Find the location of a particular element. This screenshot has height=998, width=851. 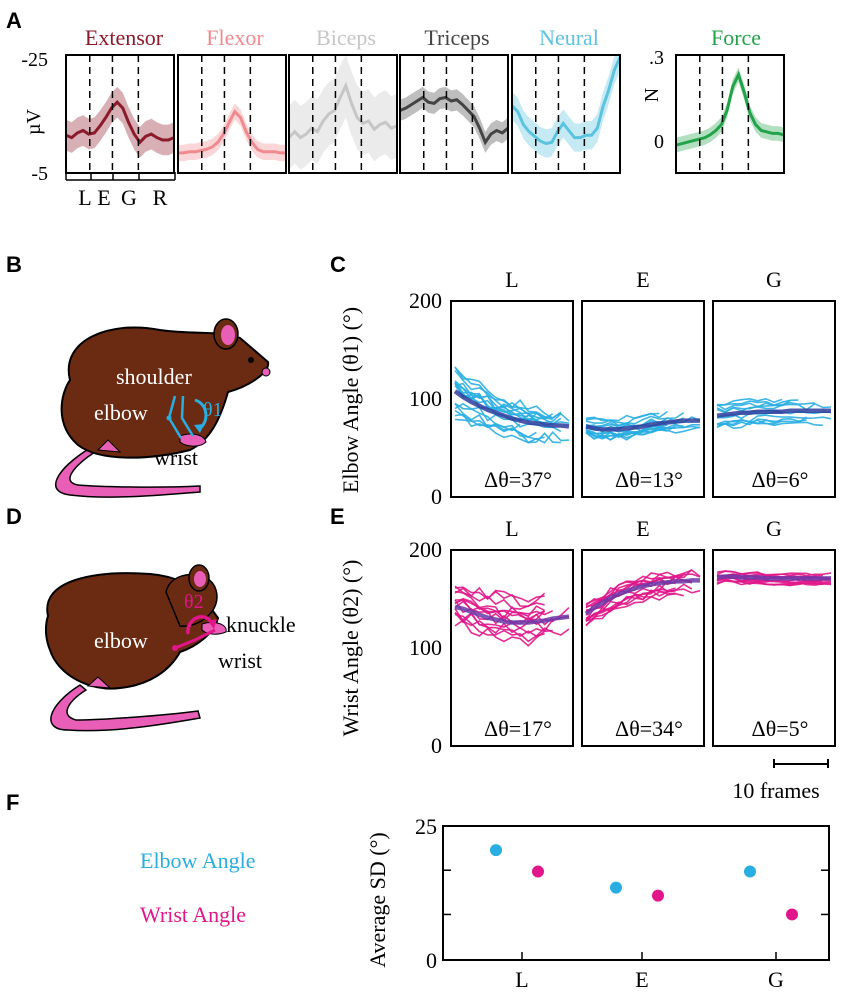

emg-frame-triceps is located at coordinates (454, 114).